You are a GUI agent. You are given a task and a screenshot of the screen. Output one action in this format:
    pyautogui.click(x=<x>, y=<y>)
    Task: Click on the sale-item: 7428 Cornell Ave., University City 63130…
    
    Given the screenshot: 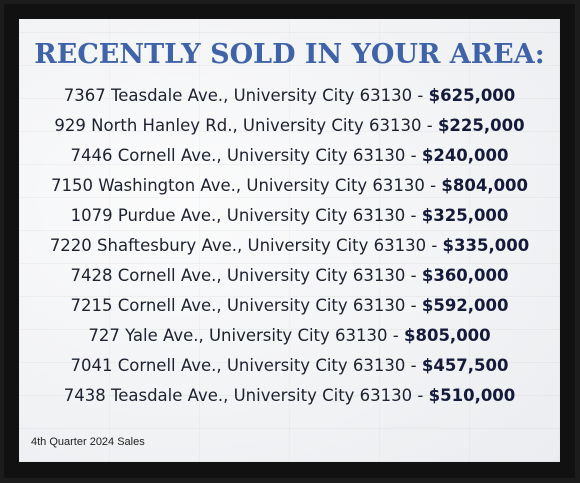 What is the action you would take?
    pyautogui.click(x=289, y=276)
    